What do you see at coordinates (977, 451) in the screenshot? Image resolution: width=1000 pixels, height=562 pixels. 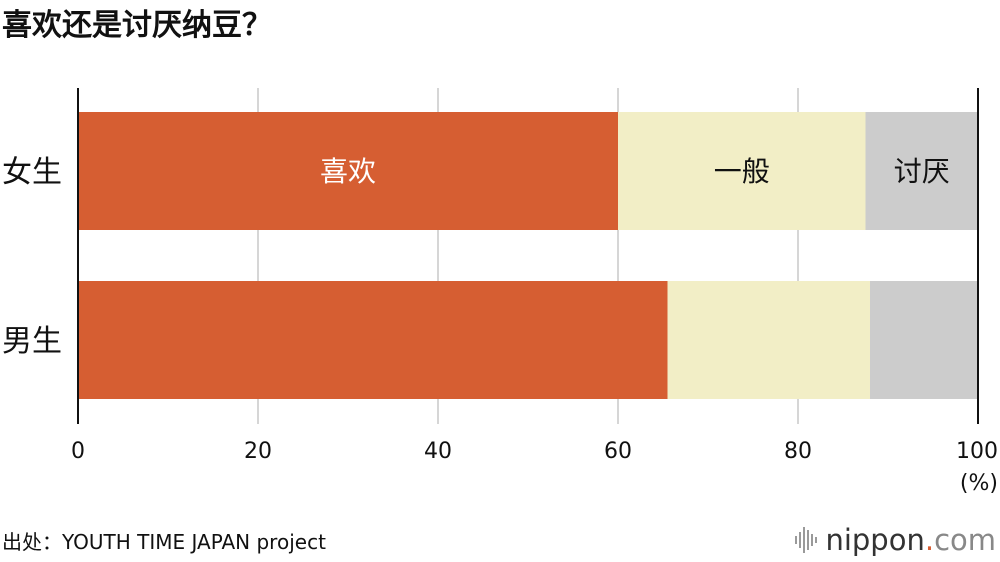 I see `x-tick-label-100: 100` at bounding box center [977, 451].